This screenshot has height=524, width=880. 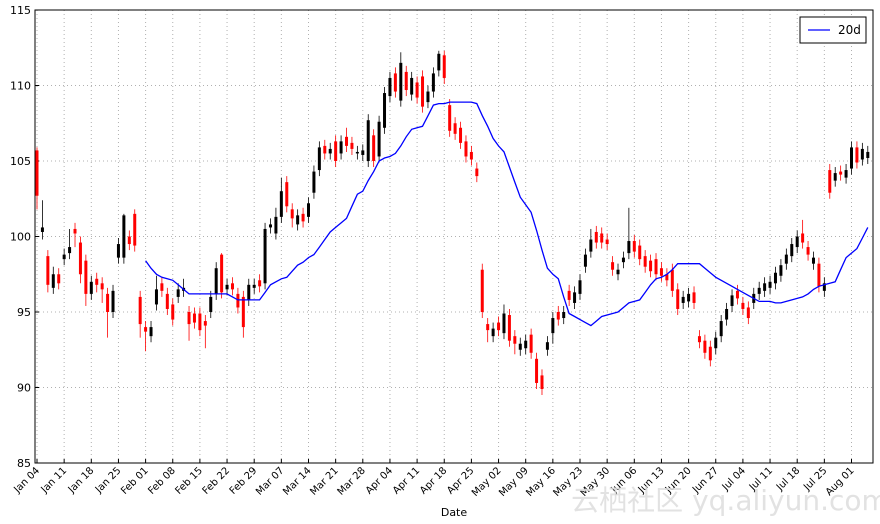 I want to click on y-tick-label: 110, so click(x=20, y=86).